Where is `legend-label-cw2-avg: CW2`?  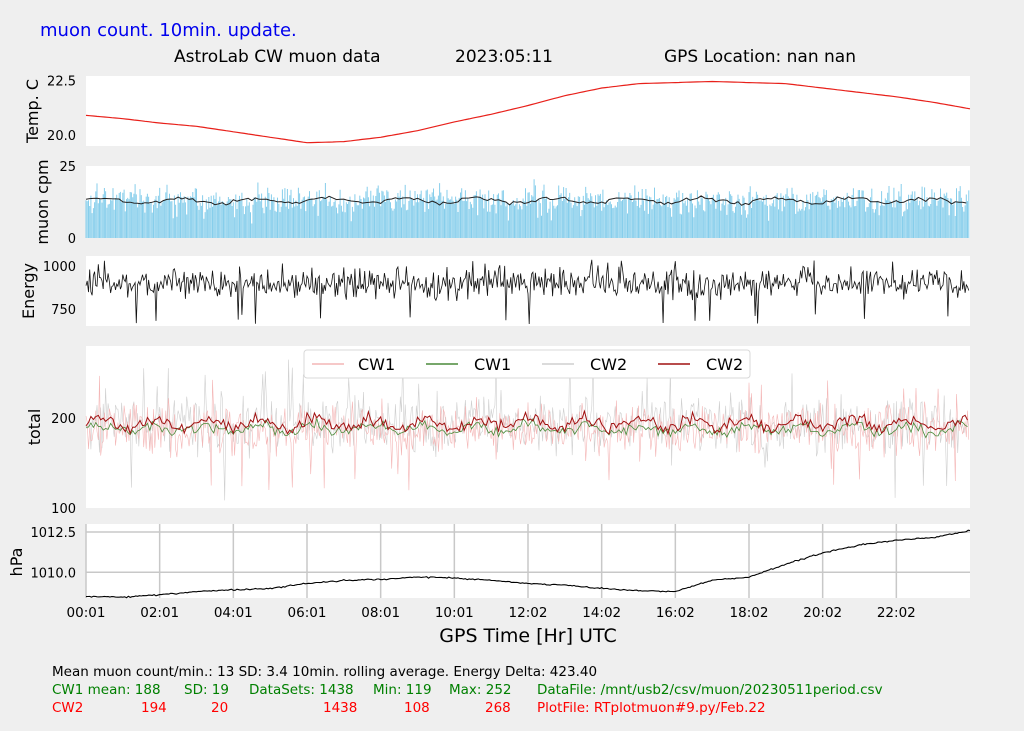 legend-label-cw2-avg: CW2 is located at coordinates (724, 364).